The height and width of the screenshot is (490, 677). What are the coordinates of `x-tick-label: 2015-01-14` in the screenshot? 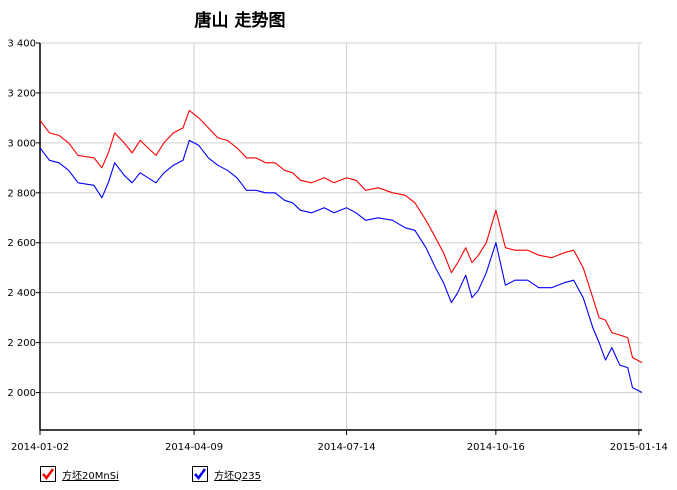 It's located at (639, 447).